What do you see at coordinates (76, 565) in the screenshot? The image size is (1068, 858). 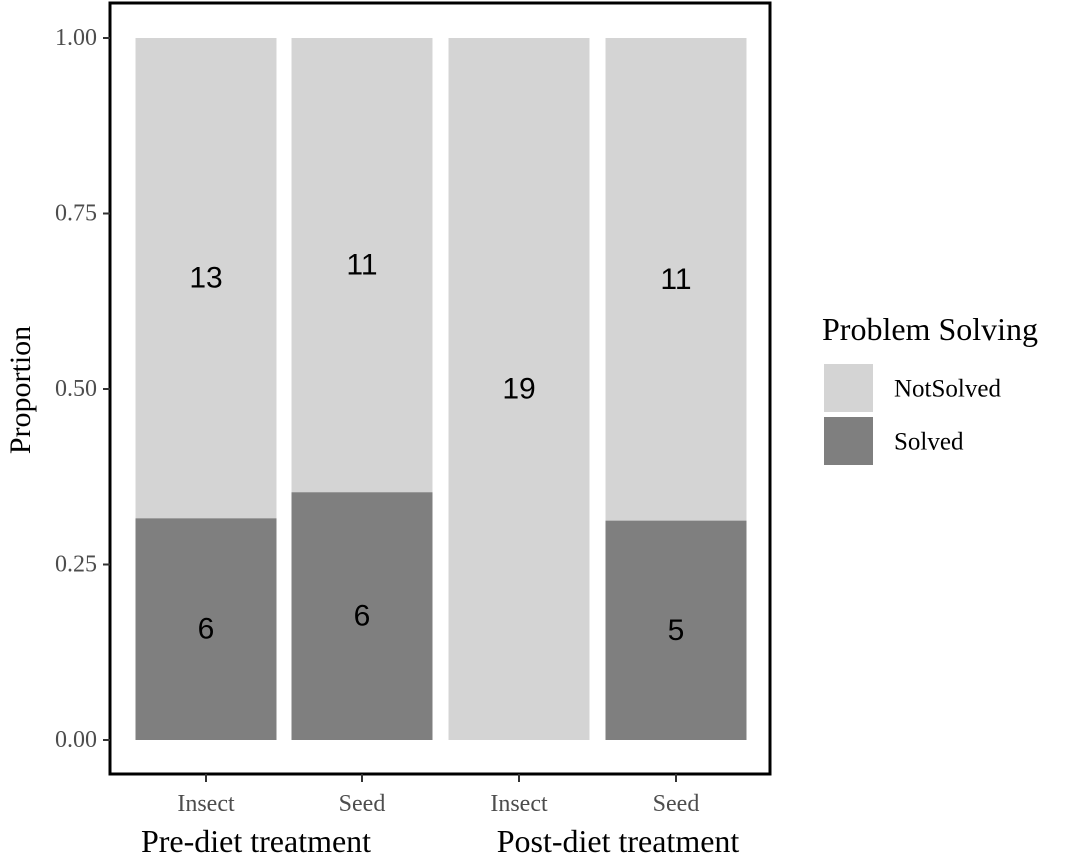 I see `y-tick-label: 0.25` at bounding box center [76, 565].